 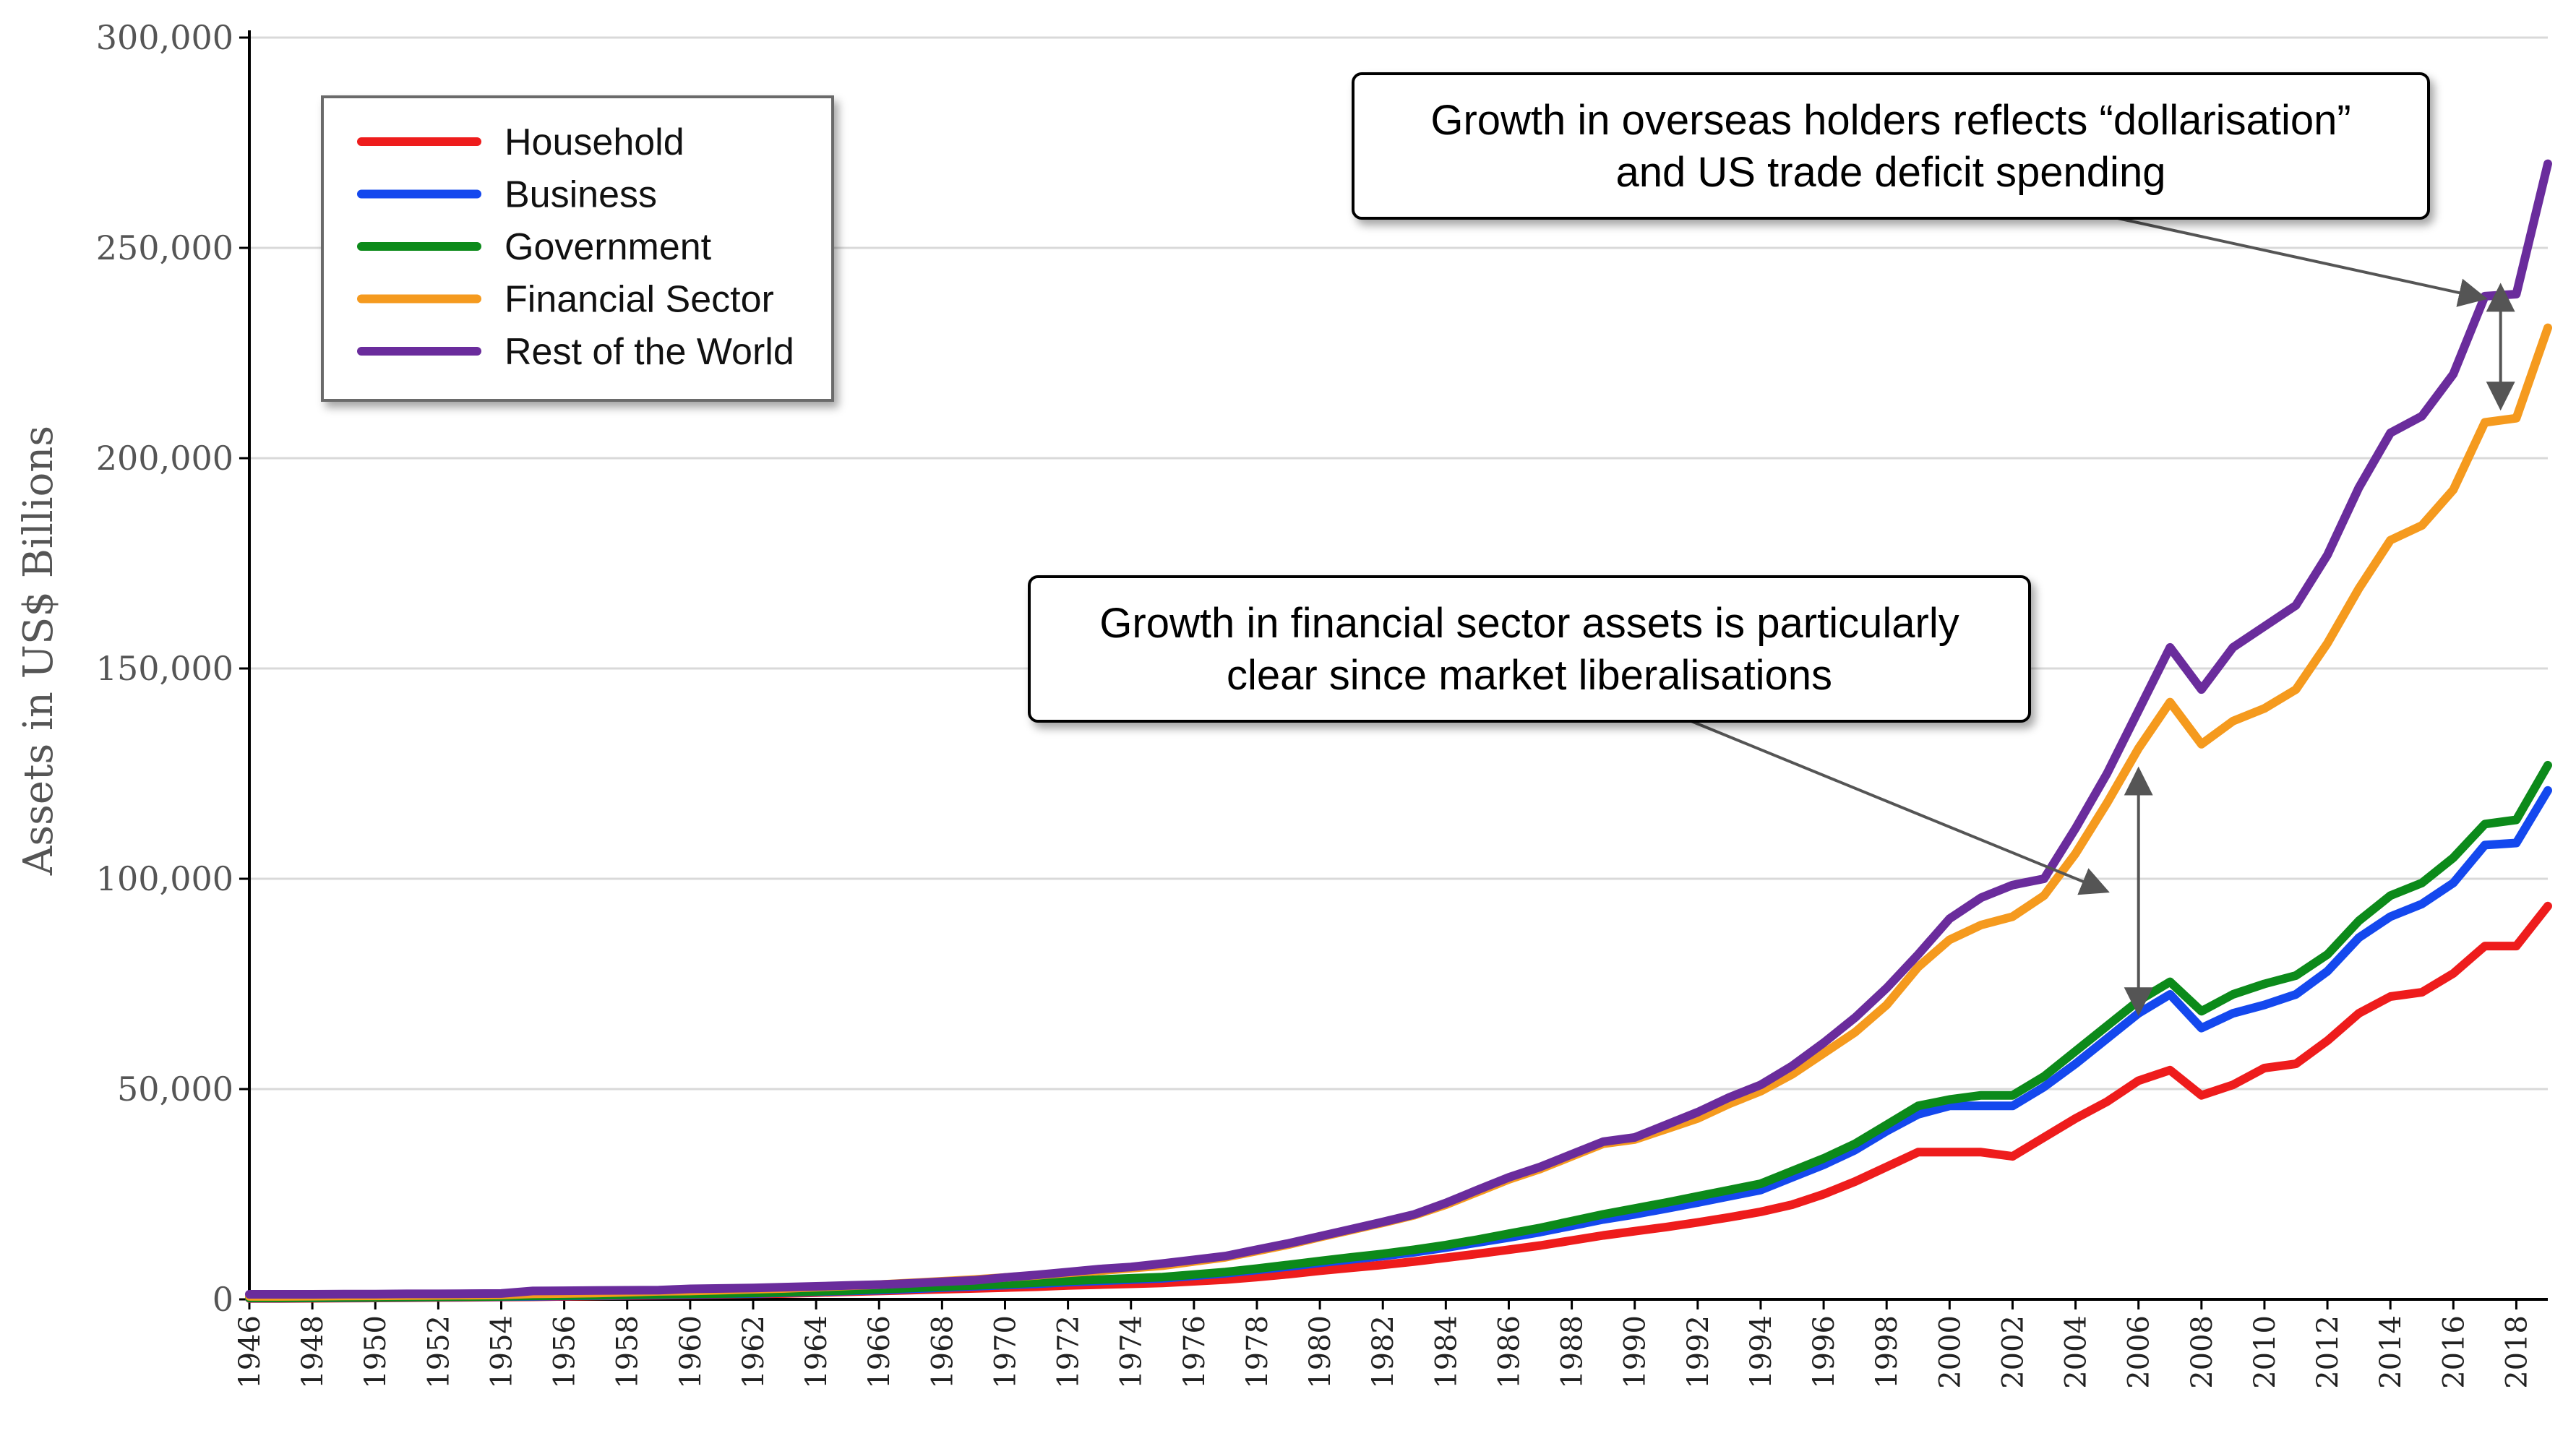 I want to click on annotation-text: and US trade deficit spending, so click(x=1891, y=172).